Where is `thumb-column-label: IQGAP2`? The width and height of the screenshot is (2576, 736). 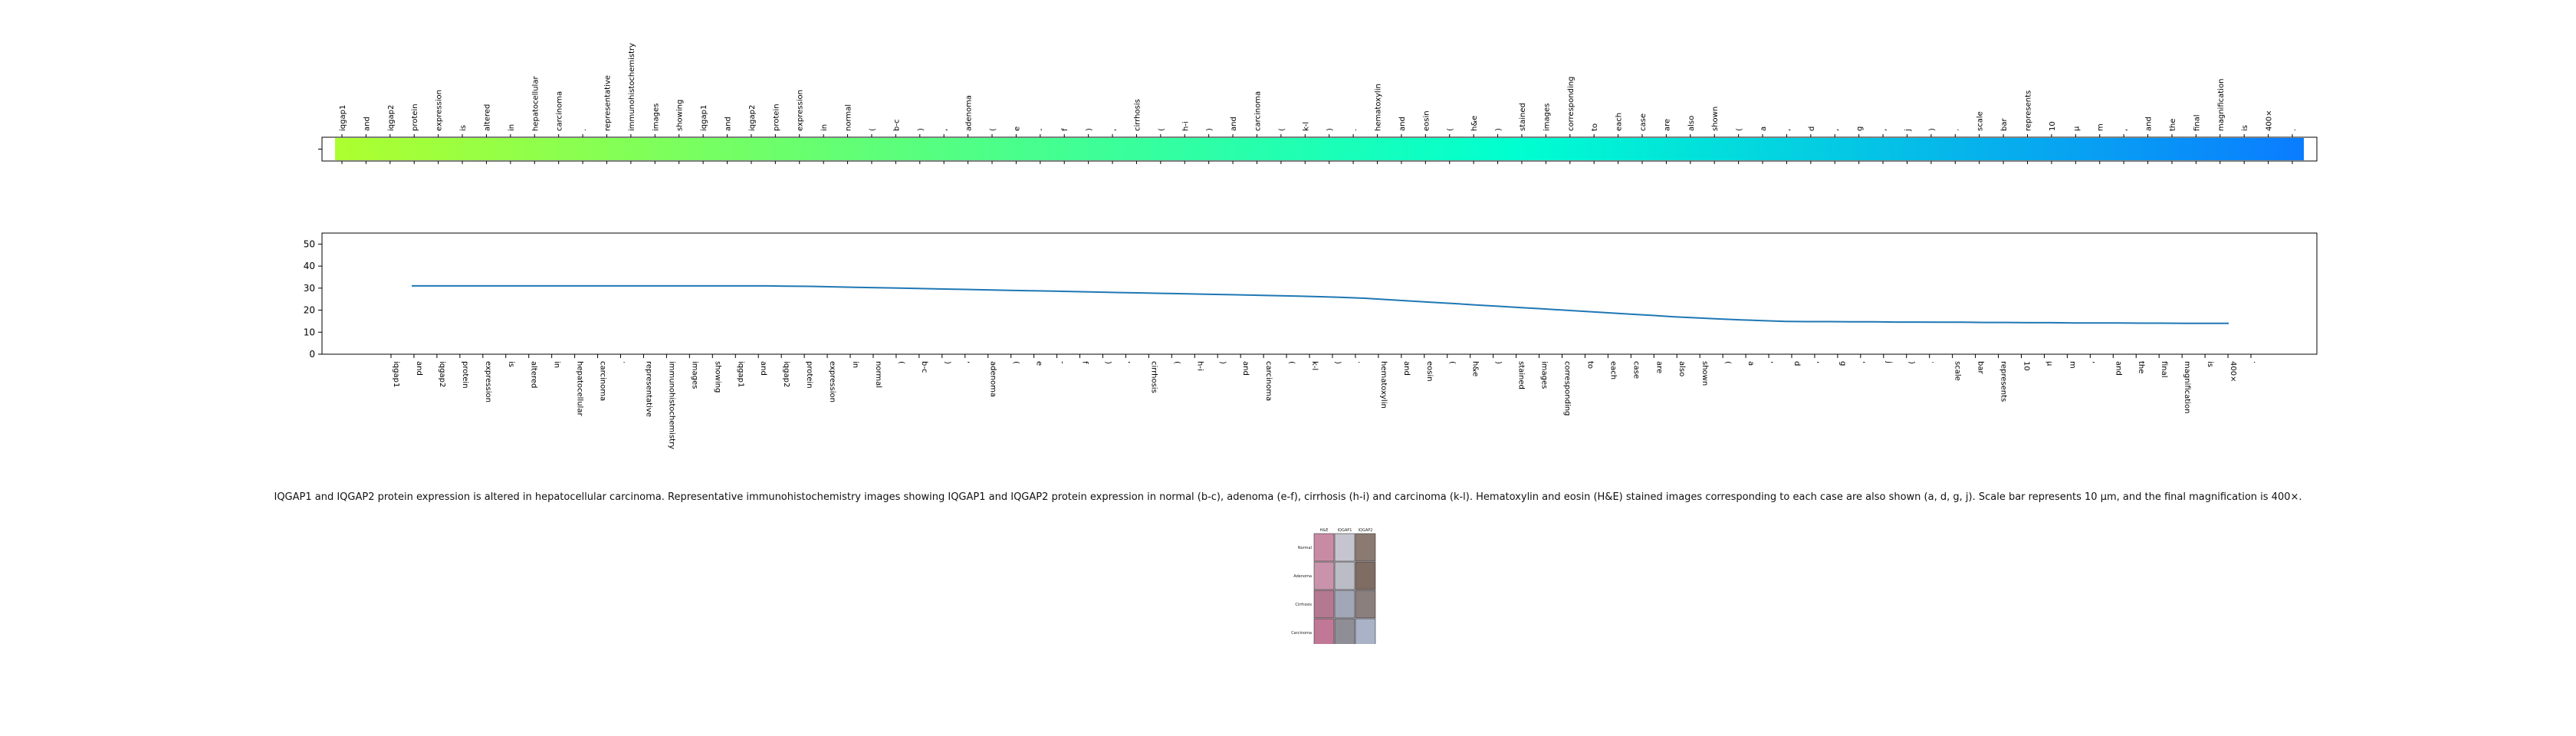 thumb-column-label: IQGAP2 is located at coordinates (1366, 531).